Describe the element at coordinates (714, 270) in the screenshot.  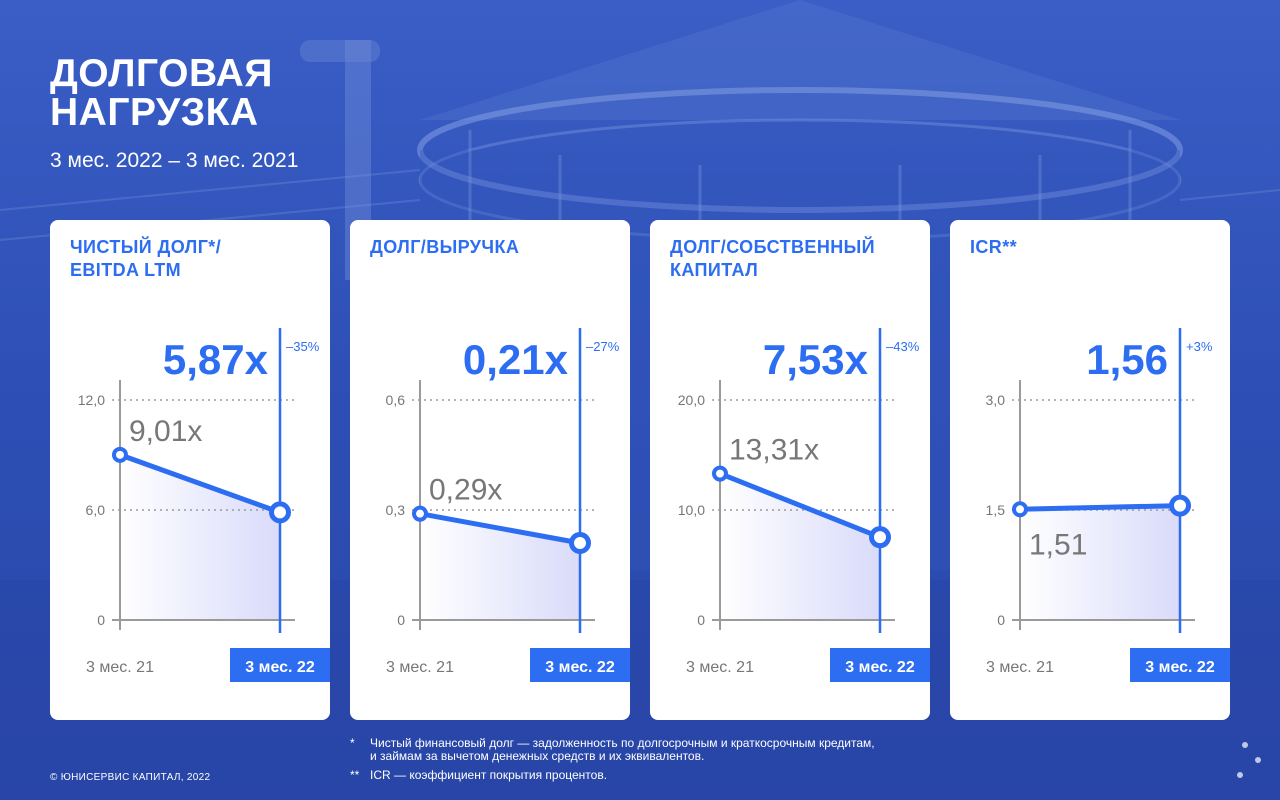
I see `card-title-line2: КАПИТАЛ` at that location.